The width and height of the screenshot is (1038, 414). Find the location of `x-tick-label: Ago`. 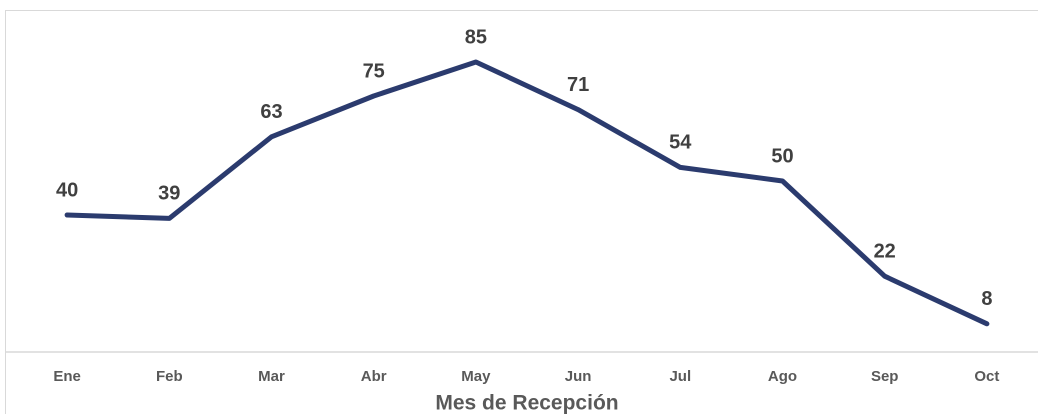

x-tick-label: Ago is located at coordinates (782, 376).